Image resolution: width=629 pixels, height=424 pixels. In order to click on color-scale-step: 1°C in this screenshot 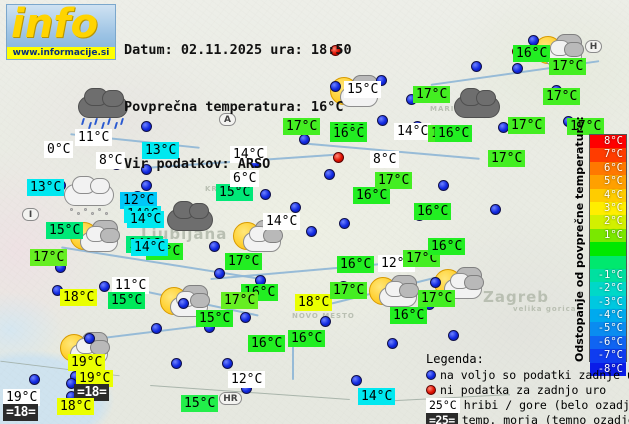, I will do `click(608, 235)`.